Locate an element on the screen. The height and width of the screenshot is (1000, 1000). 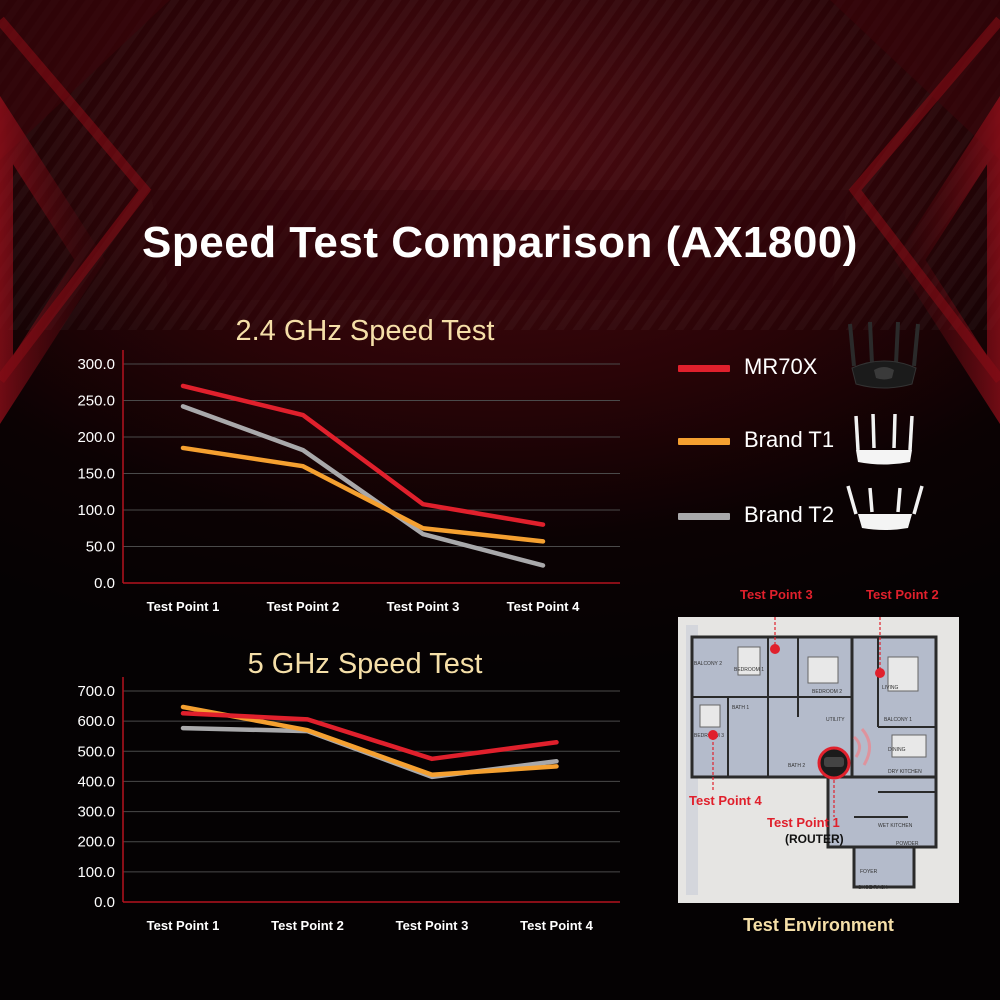
svg-text: WET KITCHEN is located at coordinates (895, 826).